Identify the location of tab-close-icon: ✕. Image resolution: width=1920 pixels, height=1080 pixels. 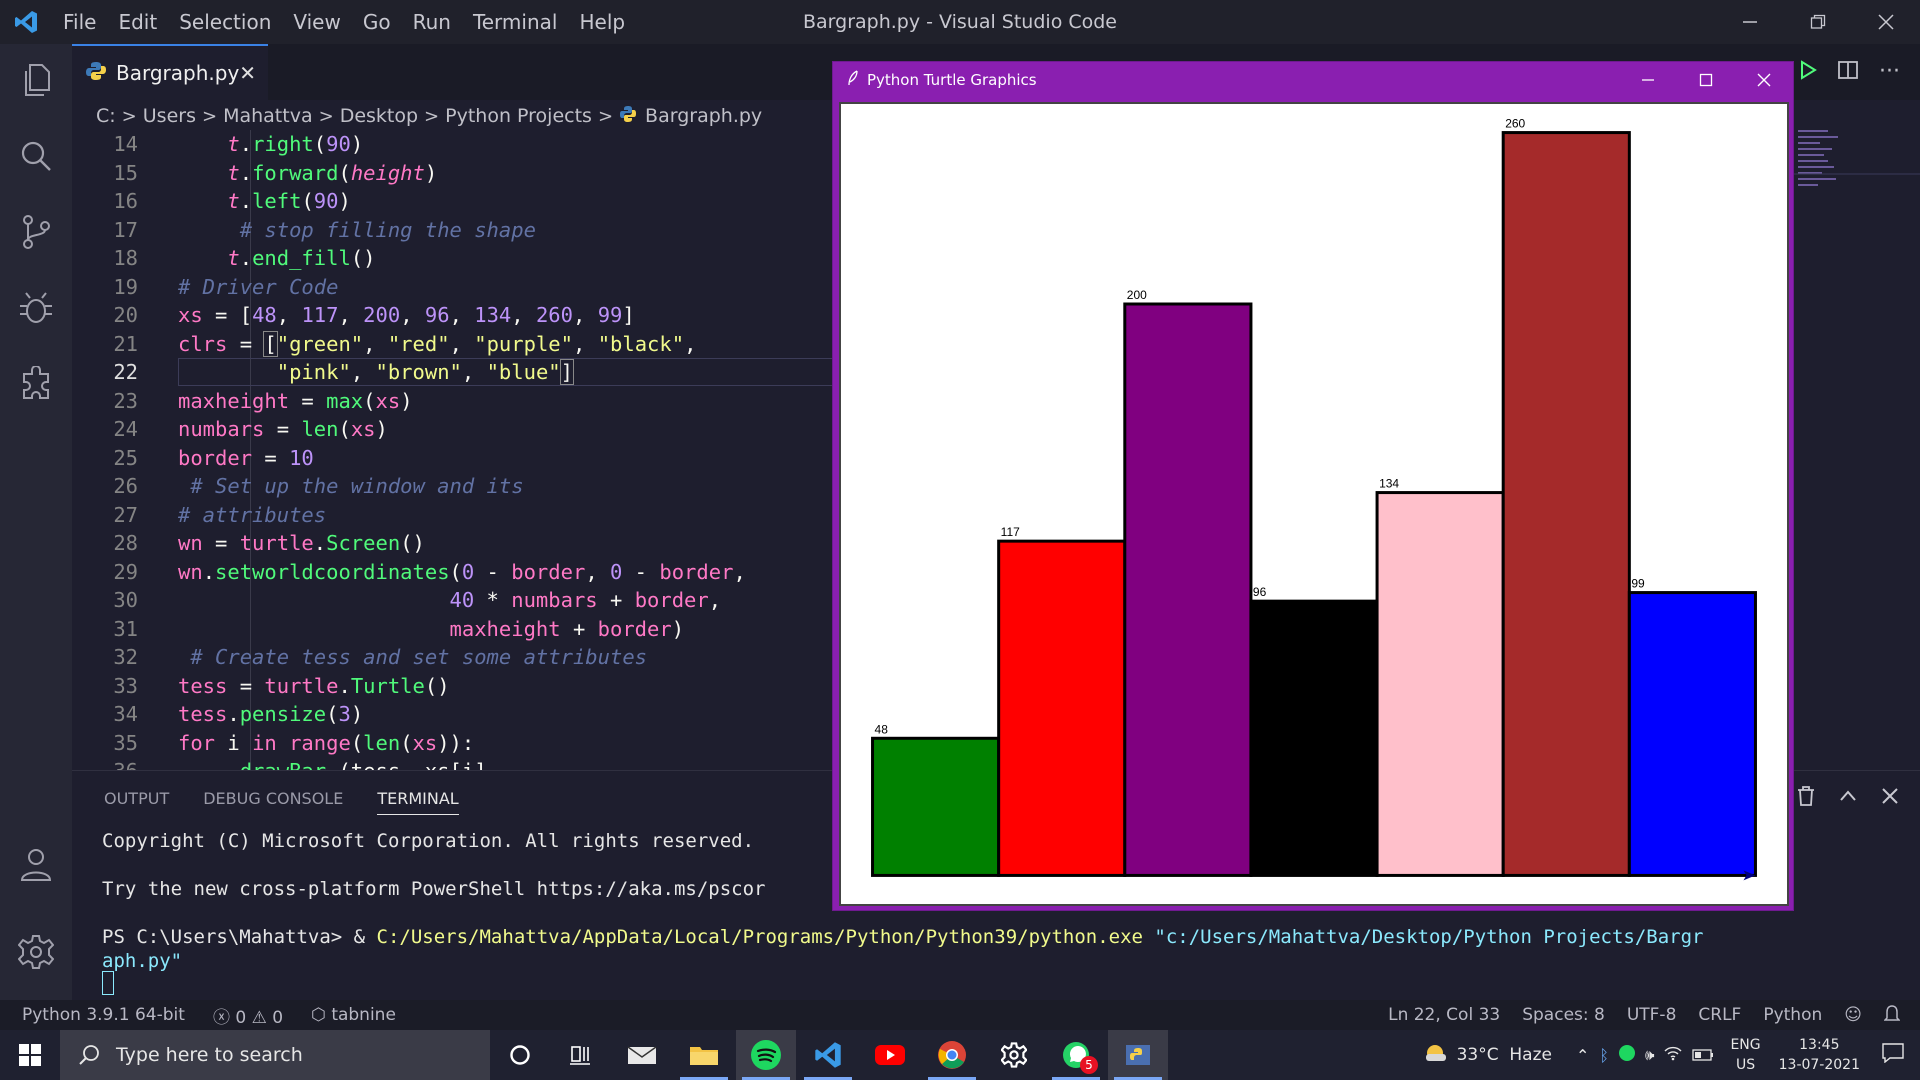
(248, 73).